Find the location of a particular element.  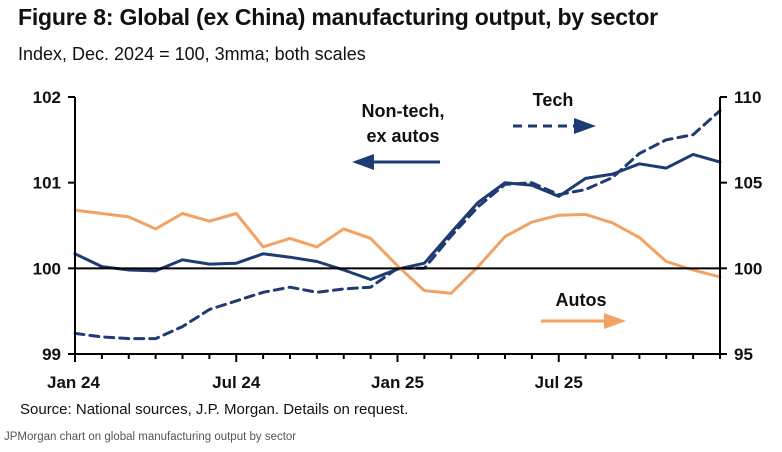

annotation-autos: Autos is located at coordinates (581, 300).